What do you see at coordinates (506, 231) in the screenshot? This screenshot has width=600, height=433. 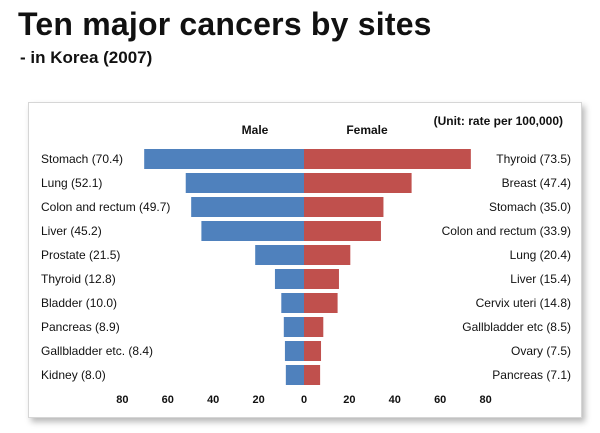 I see `female-category-label: Colon and rectum (33.9)` at bounding box center [506, 231].